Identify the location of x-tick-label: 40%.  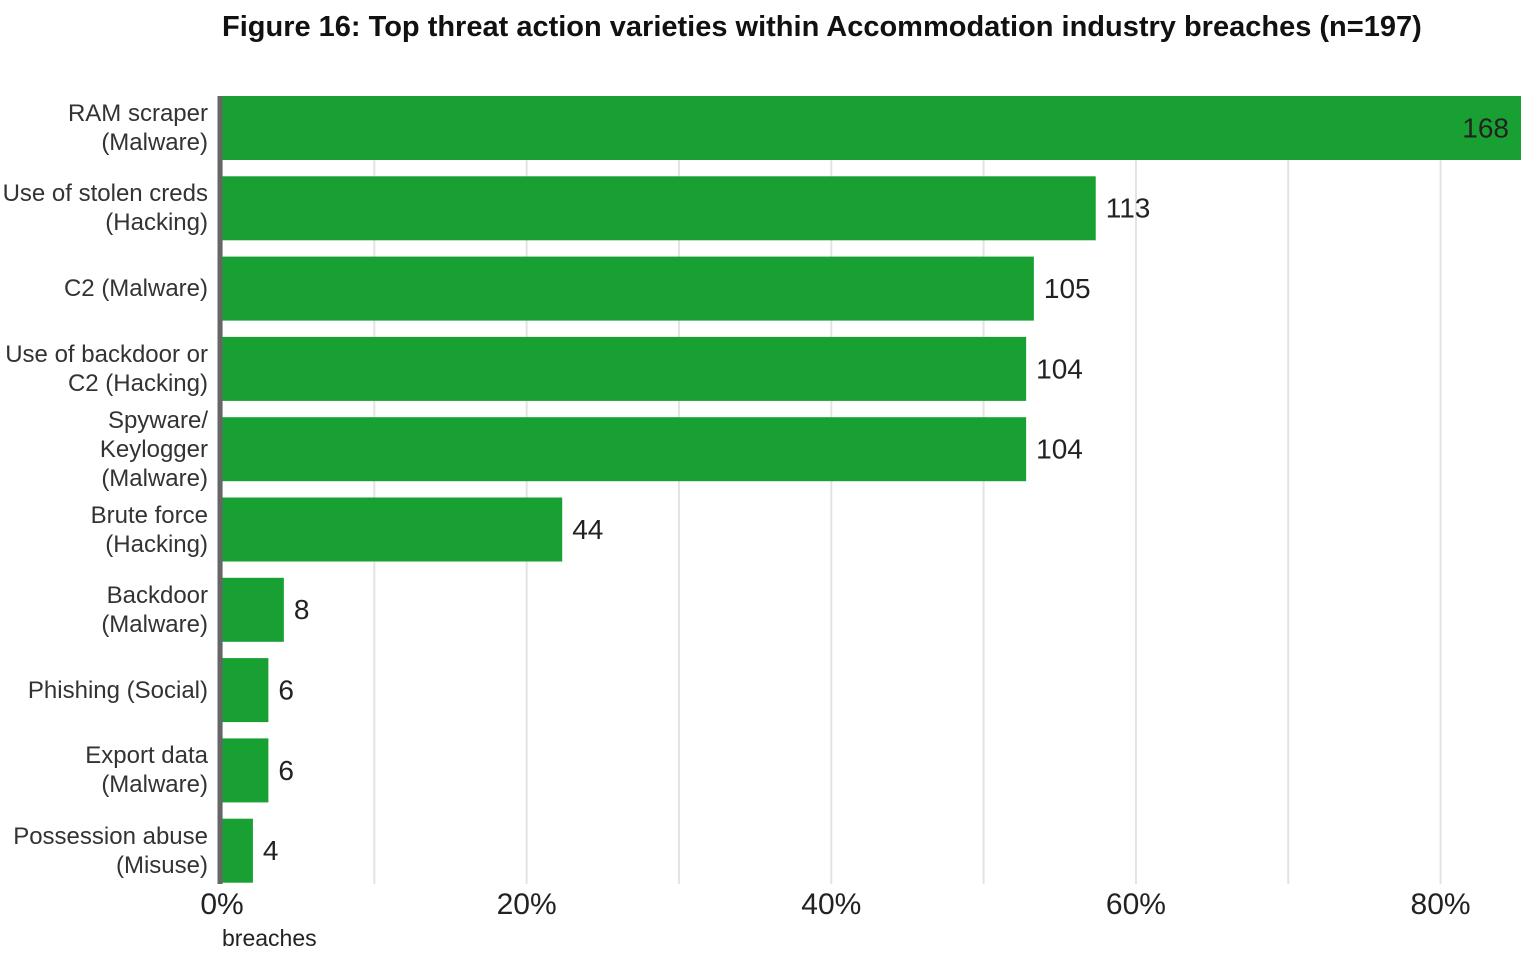
(831, 904).